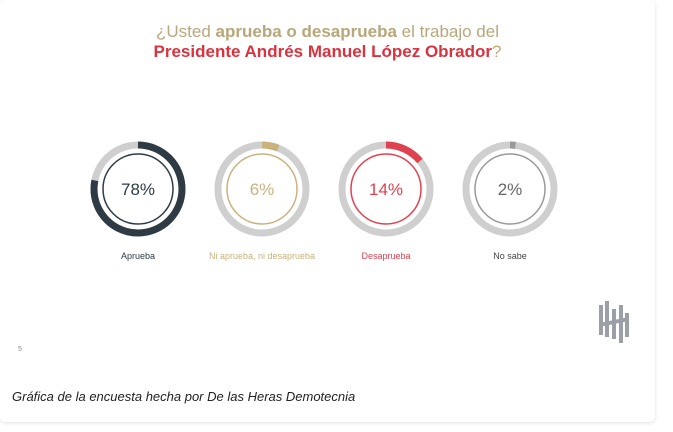 The height and width of the screenshot is (432, 673). I want to click on value-label-no-sabe: 2%, so click(510, 189).